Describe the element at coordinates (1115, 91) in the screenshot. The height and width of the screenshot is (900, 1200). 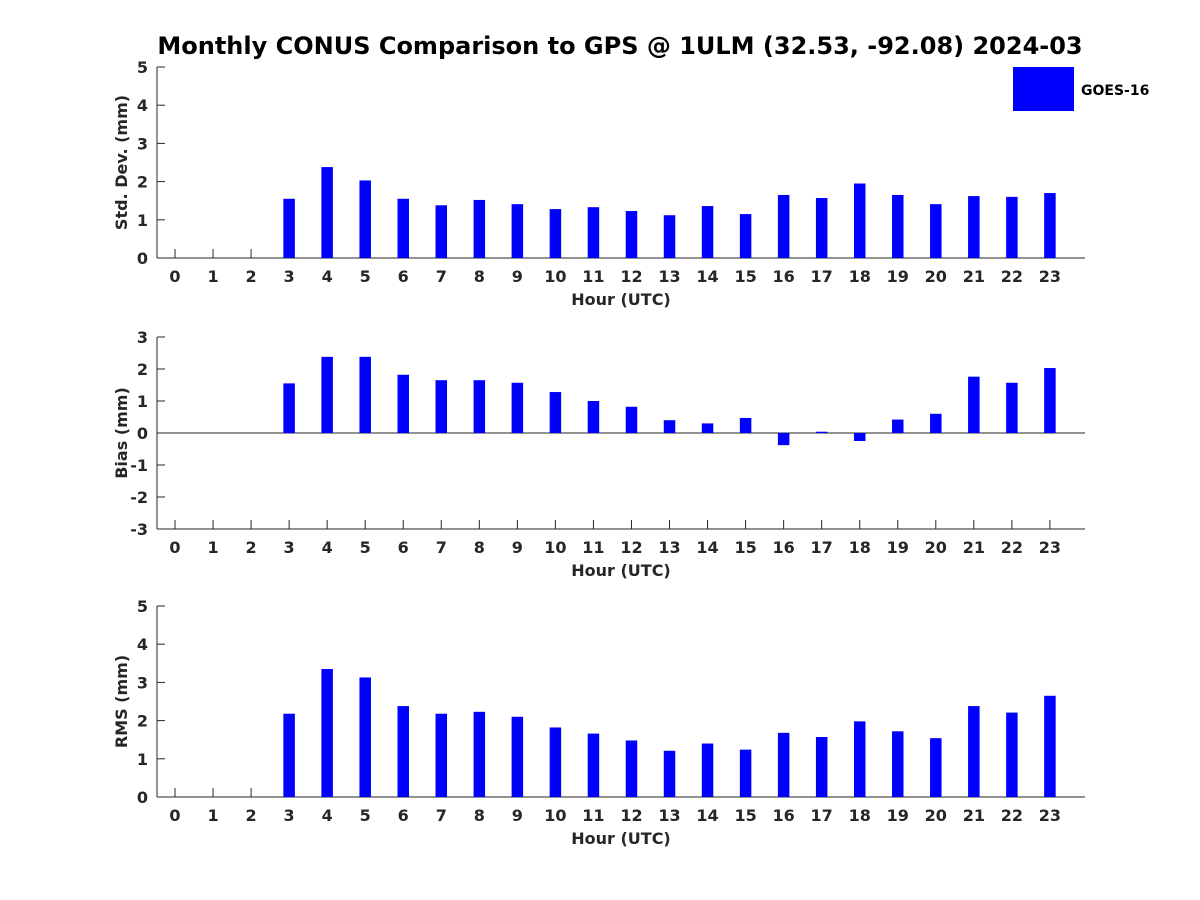
I see `legend-label: GOES-16` at that location.